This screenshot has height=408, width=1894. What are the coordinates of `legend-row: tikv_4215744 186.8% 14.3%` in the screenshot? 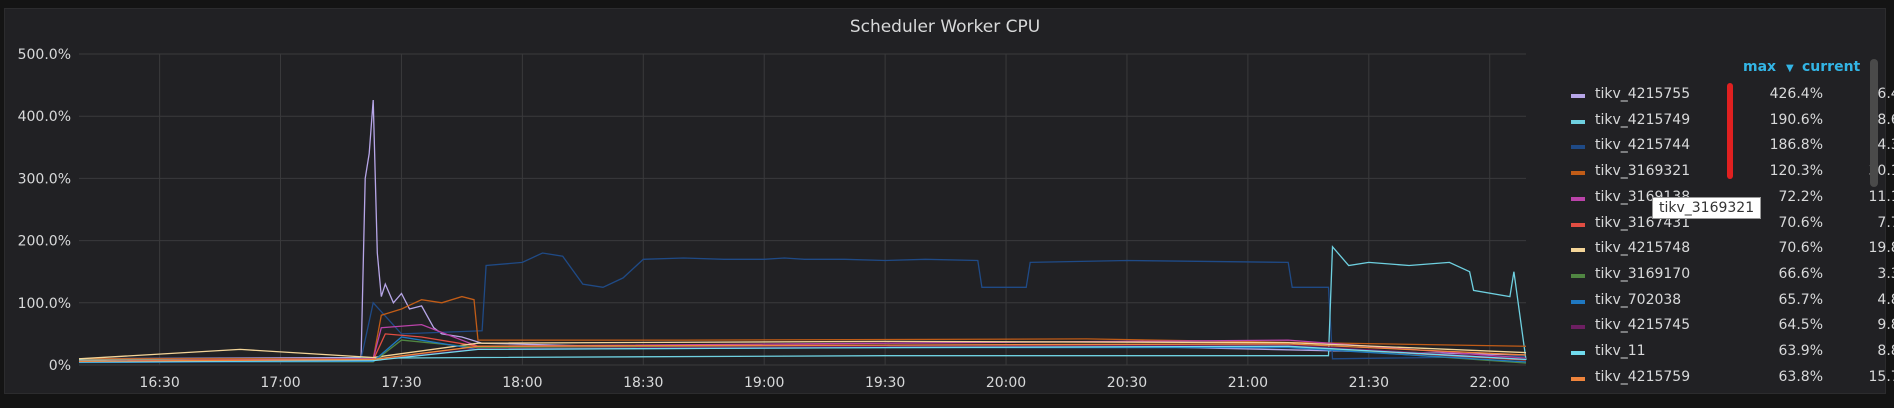 It's located at (1723, 146).